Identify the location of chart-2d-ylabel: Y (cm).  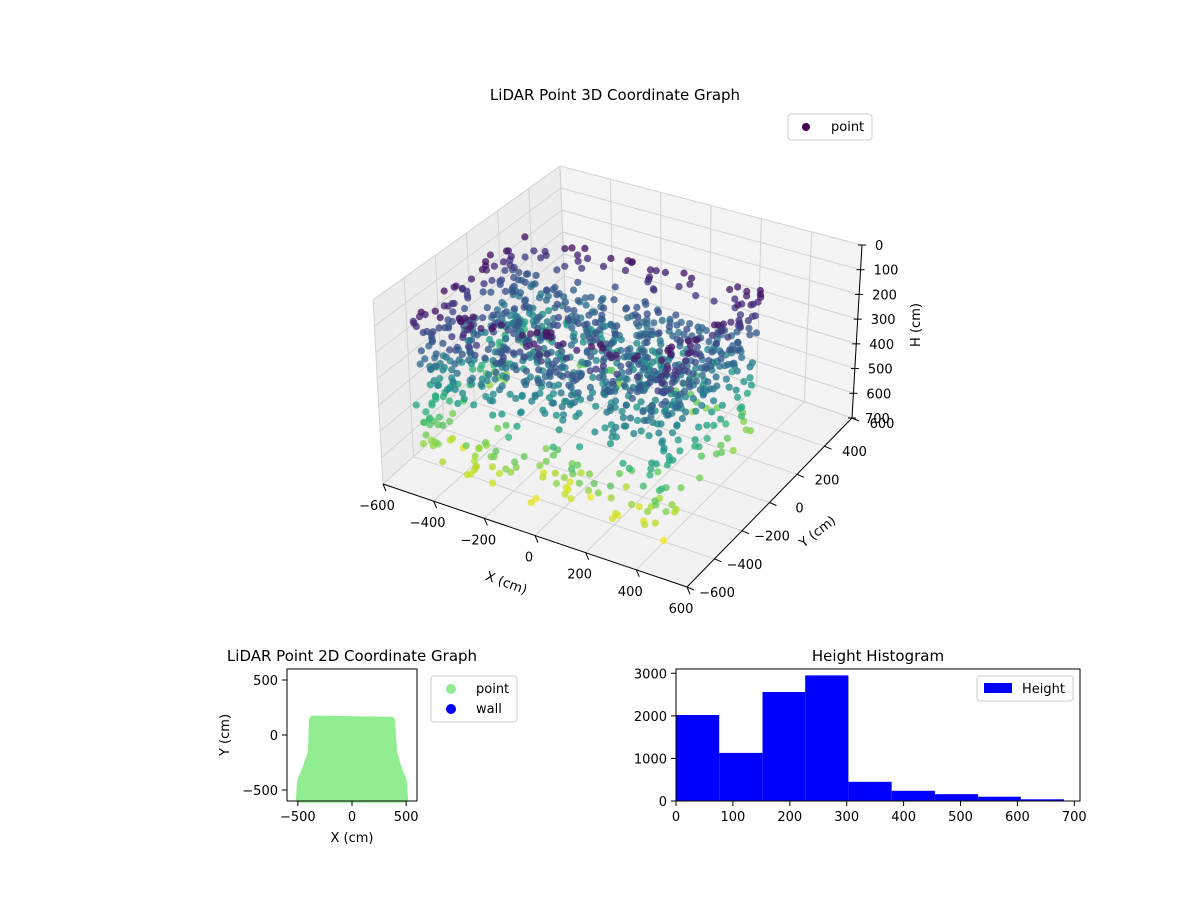
(225, 735).